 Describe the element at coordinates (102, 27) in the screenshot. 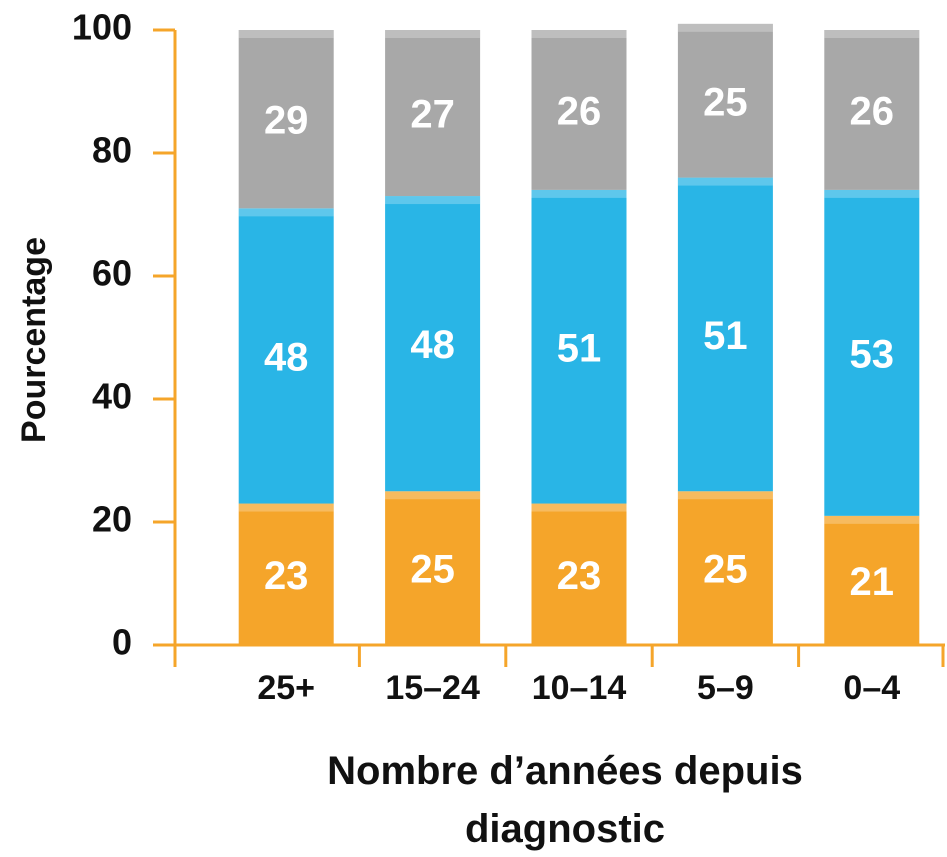

I see `y-tick-label: 100` at that location.